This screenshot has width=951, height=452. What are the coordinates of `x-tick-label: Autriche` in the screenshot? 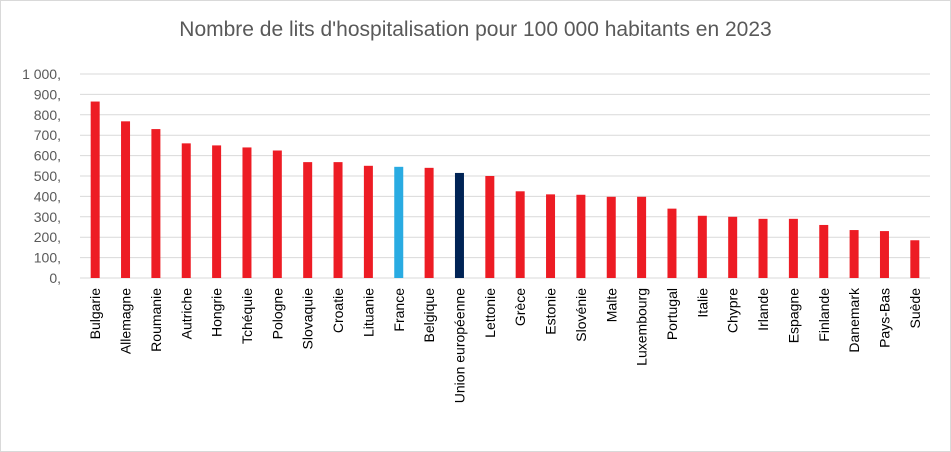 It's located at (186, 314).